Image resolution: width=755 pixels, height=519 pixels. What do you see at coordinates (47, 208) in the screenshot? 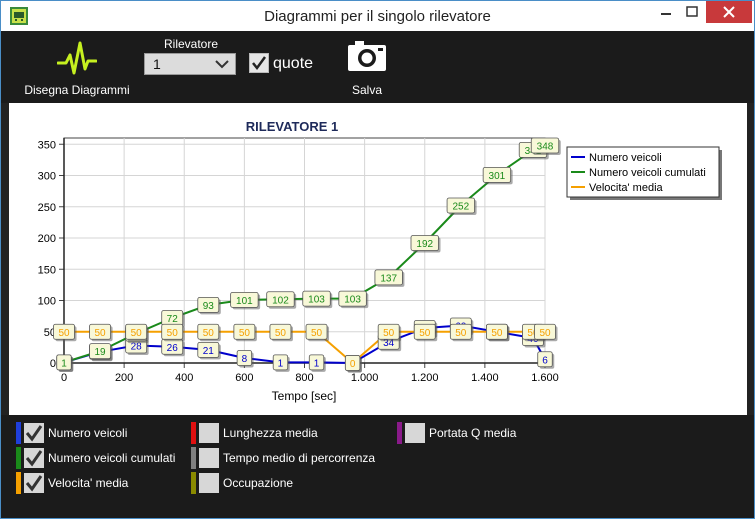
I see `y-tick-label: 250` at bounding box center [47, 208].